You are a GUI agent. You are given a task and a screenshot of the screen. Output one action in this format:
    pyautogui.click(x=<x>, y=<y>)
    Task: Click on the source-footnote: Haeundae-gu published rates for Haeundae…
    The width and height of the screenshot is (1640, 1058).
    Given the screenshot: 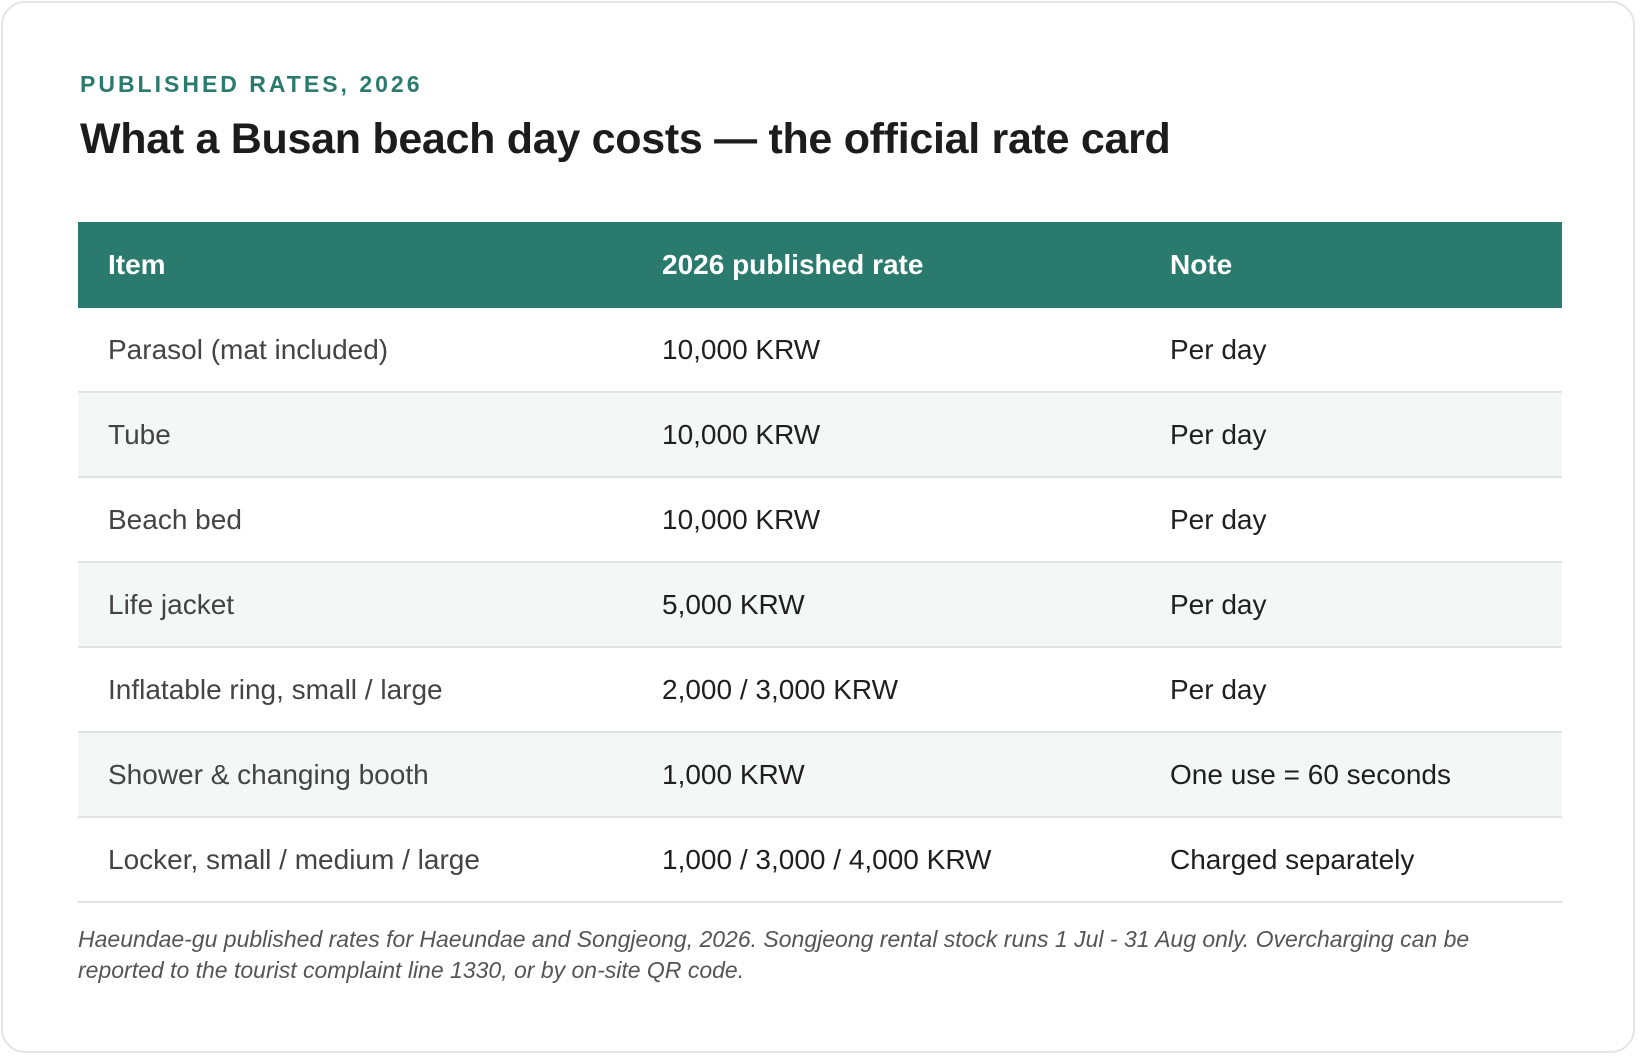 What is the action you would take?
    pyautogui.click(x=774, y=954)
    